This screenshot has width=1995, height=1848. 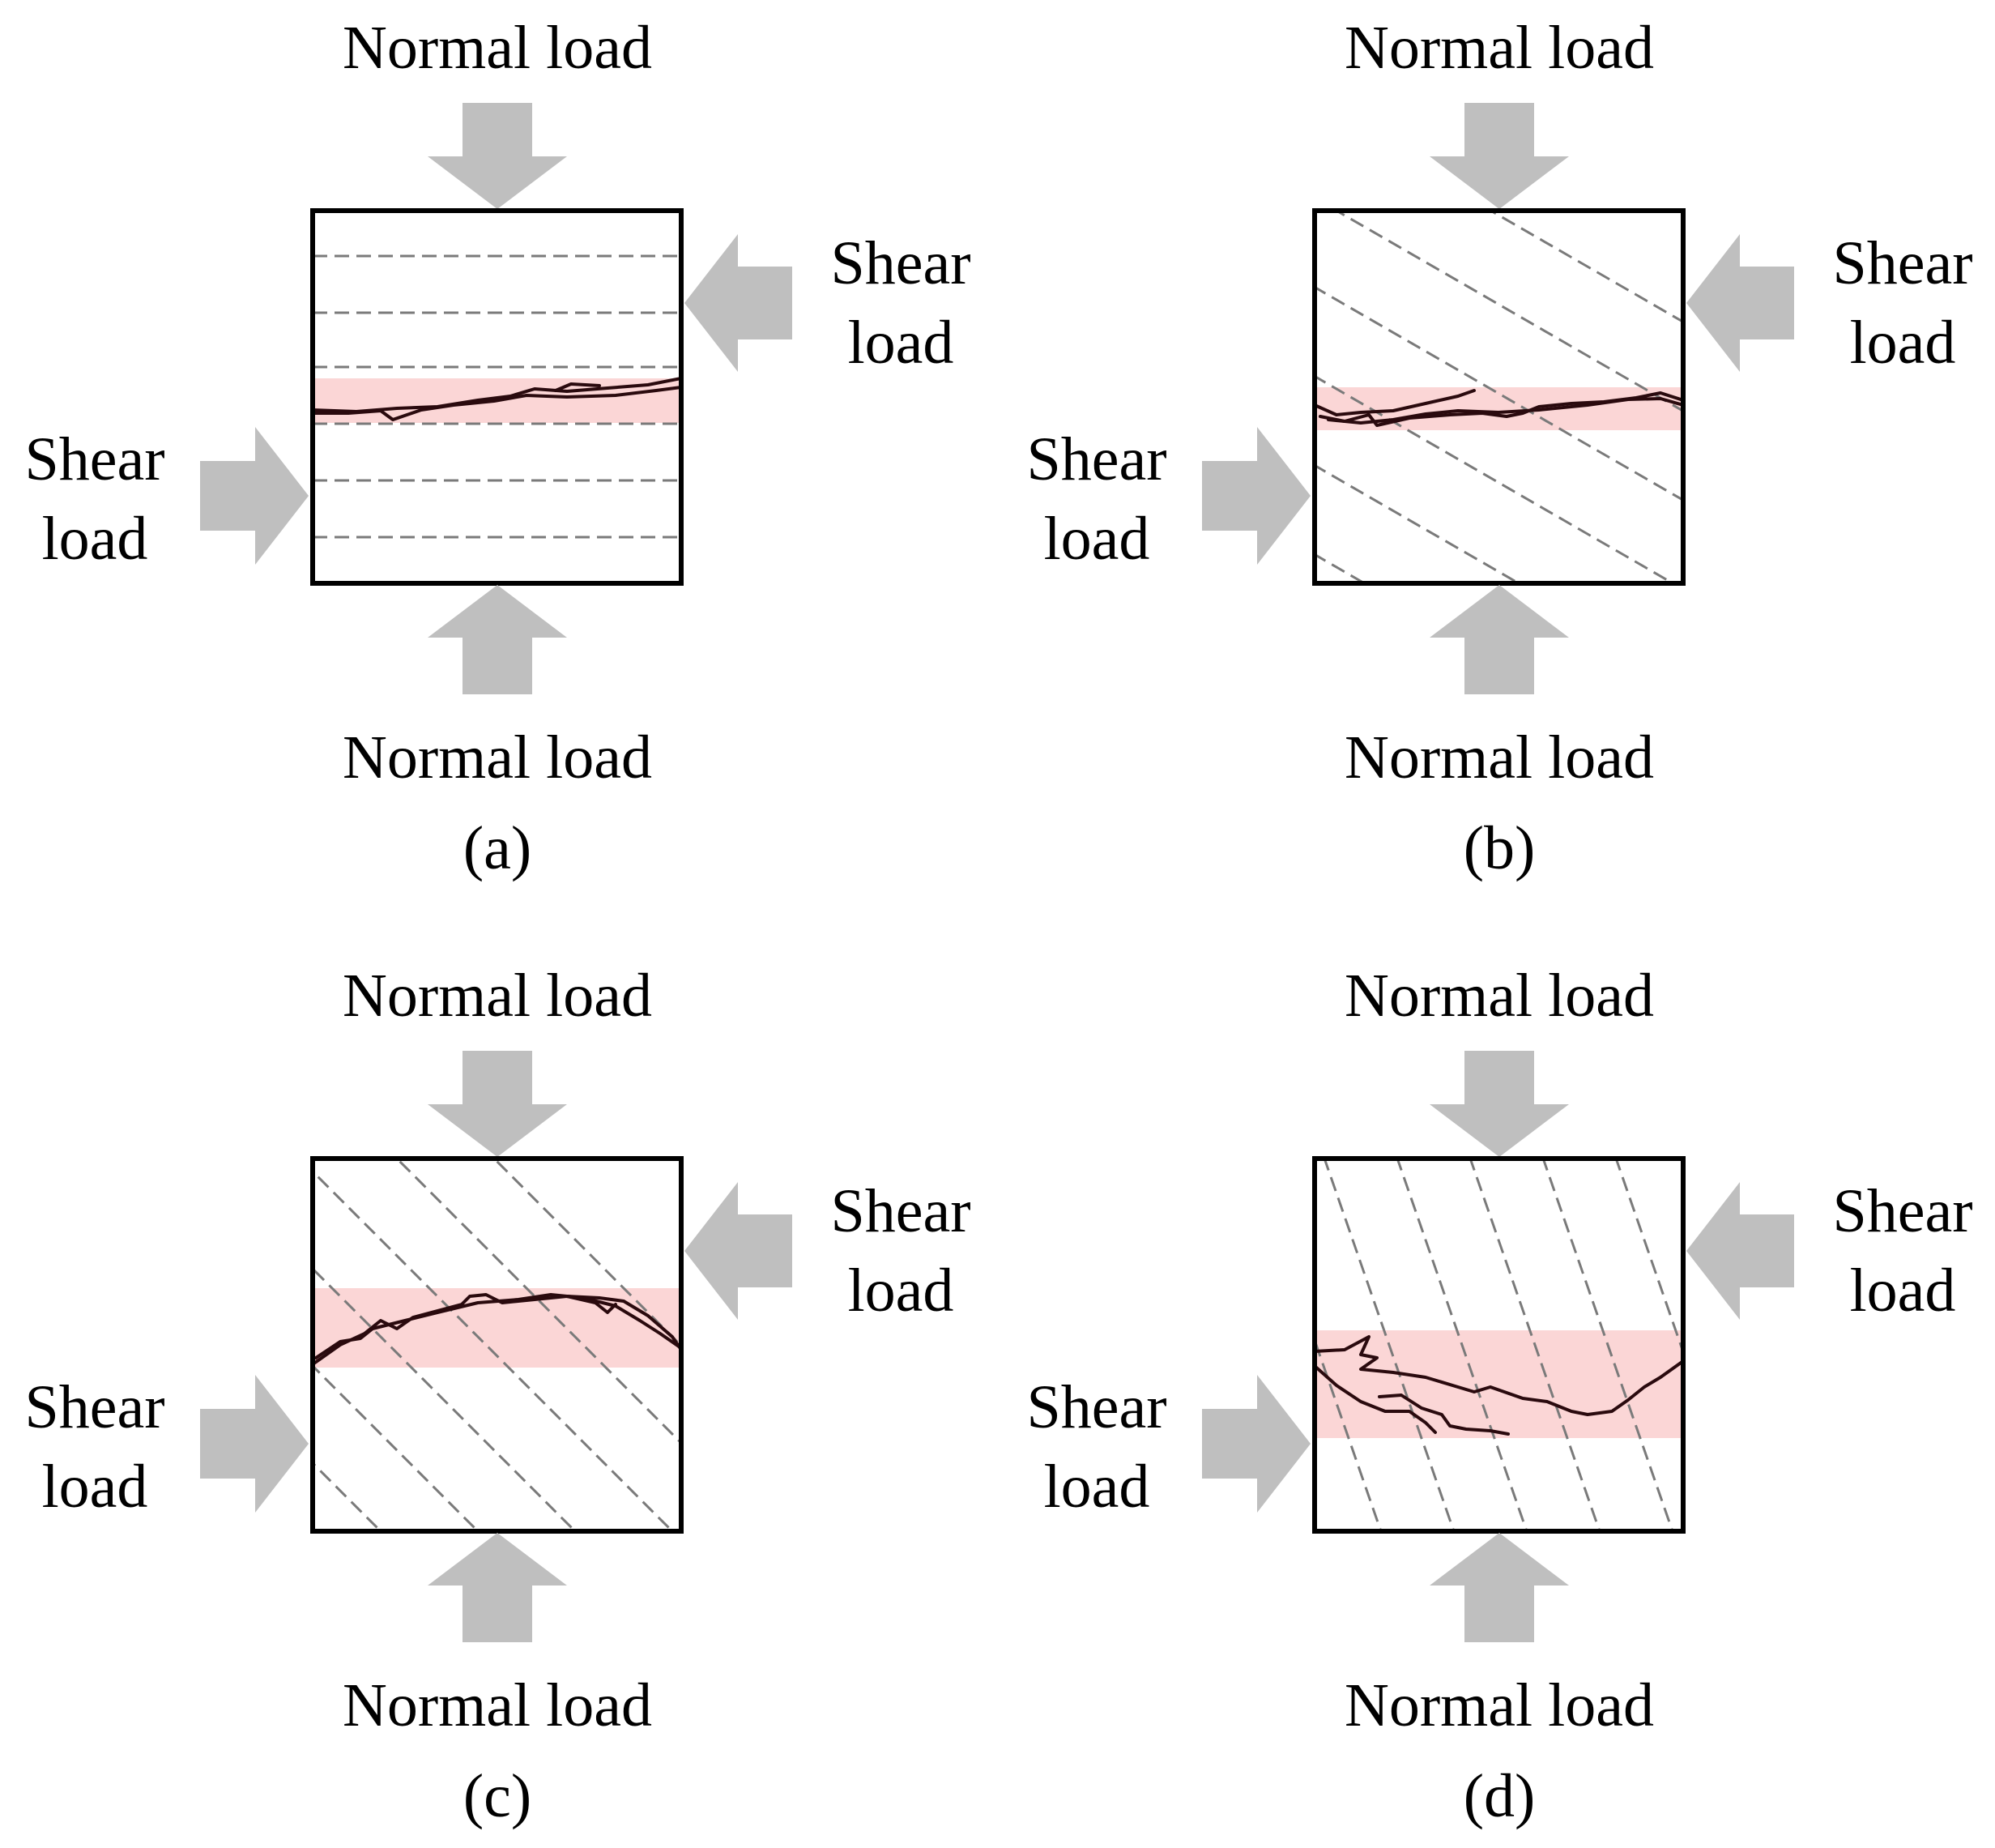 I want to click on failure-zone-band, so click(x=1499, y=1384).